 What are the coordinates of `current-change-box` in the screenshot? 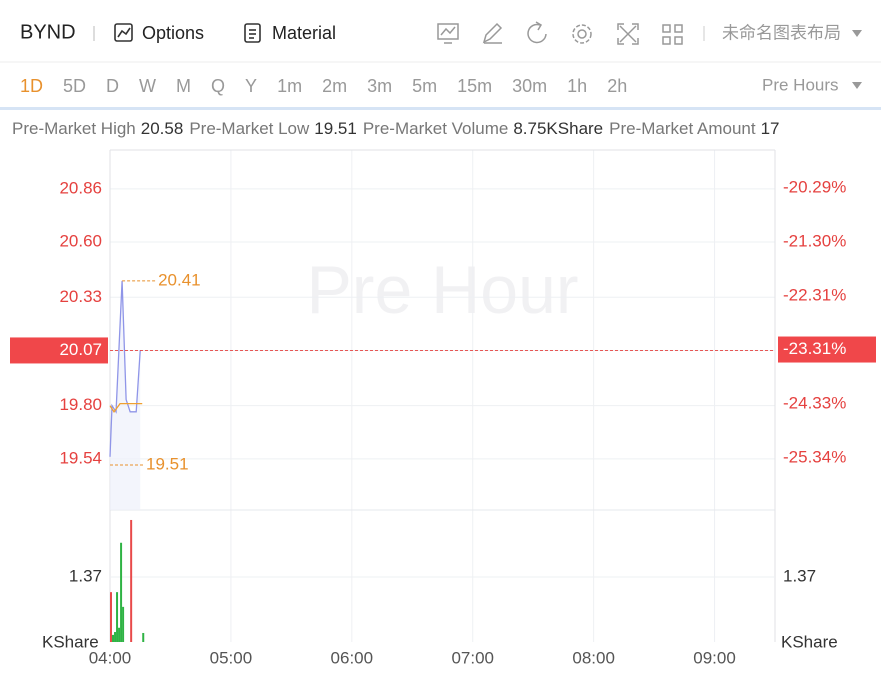 It's located at (827, 349).